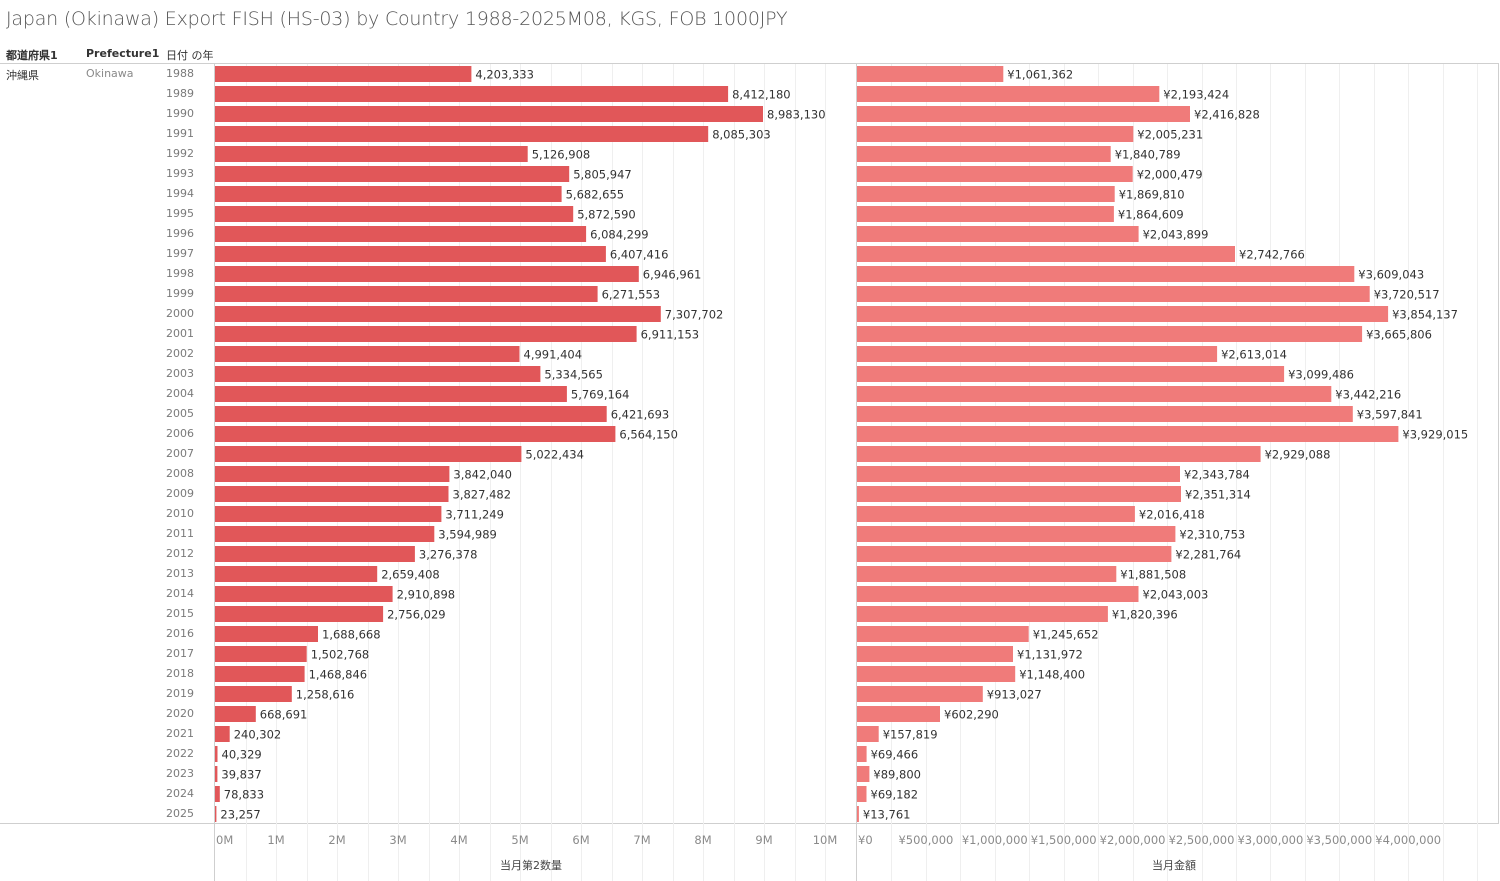  Describe the element at coordinates (180, 773) in the screenshot. I see `year-label: 2023` at that location.